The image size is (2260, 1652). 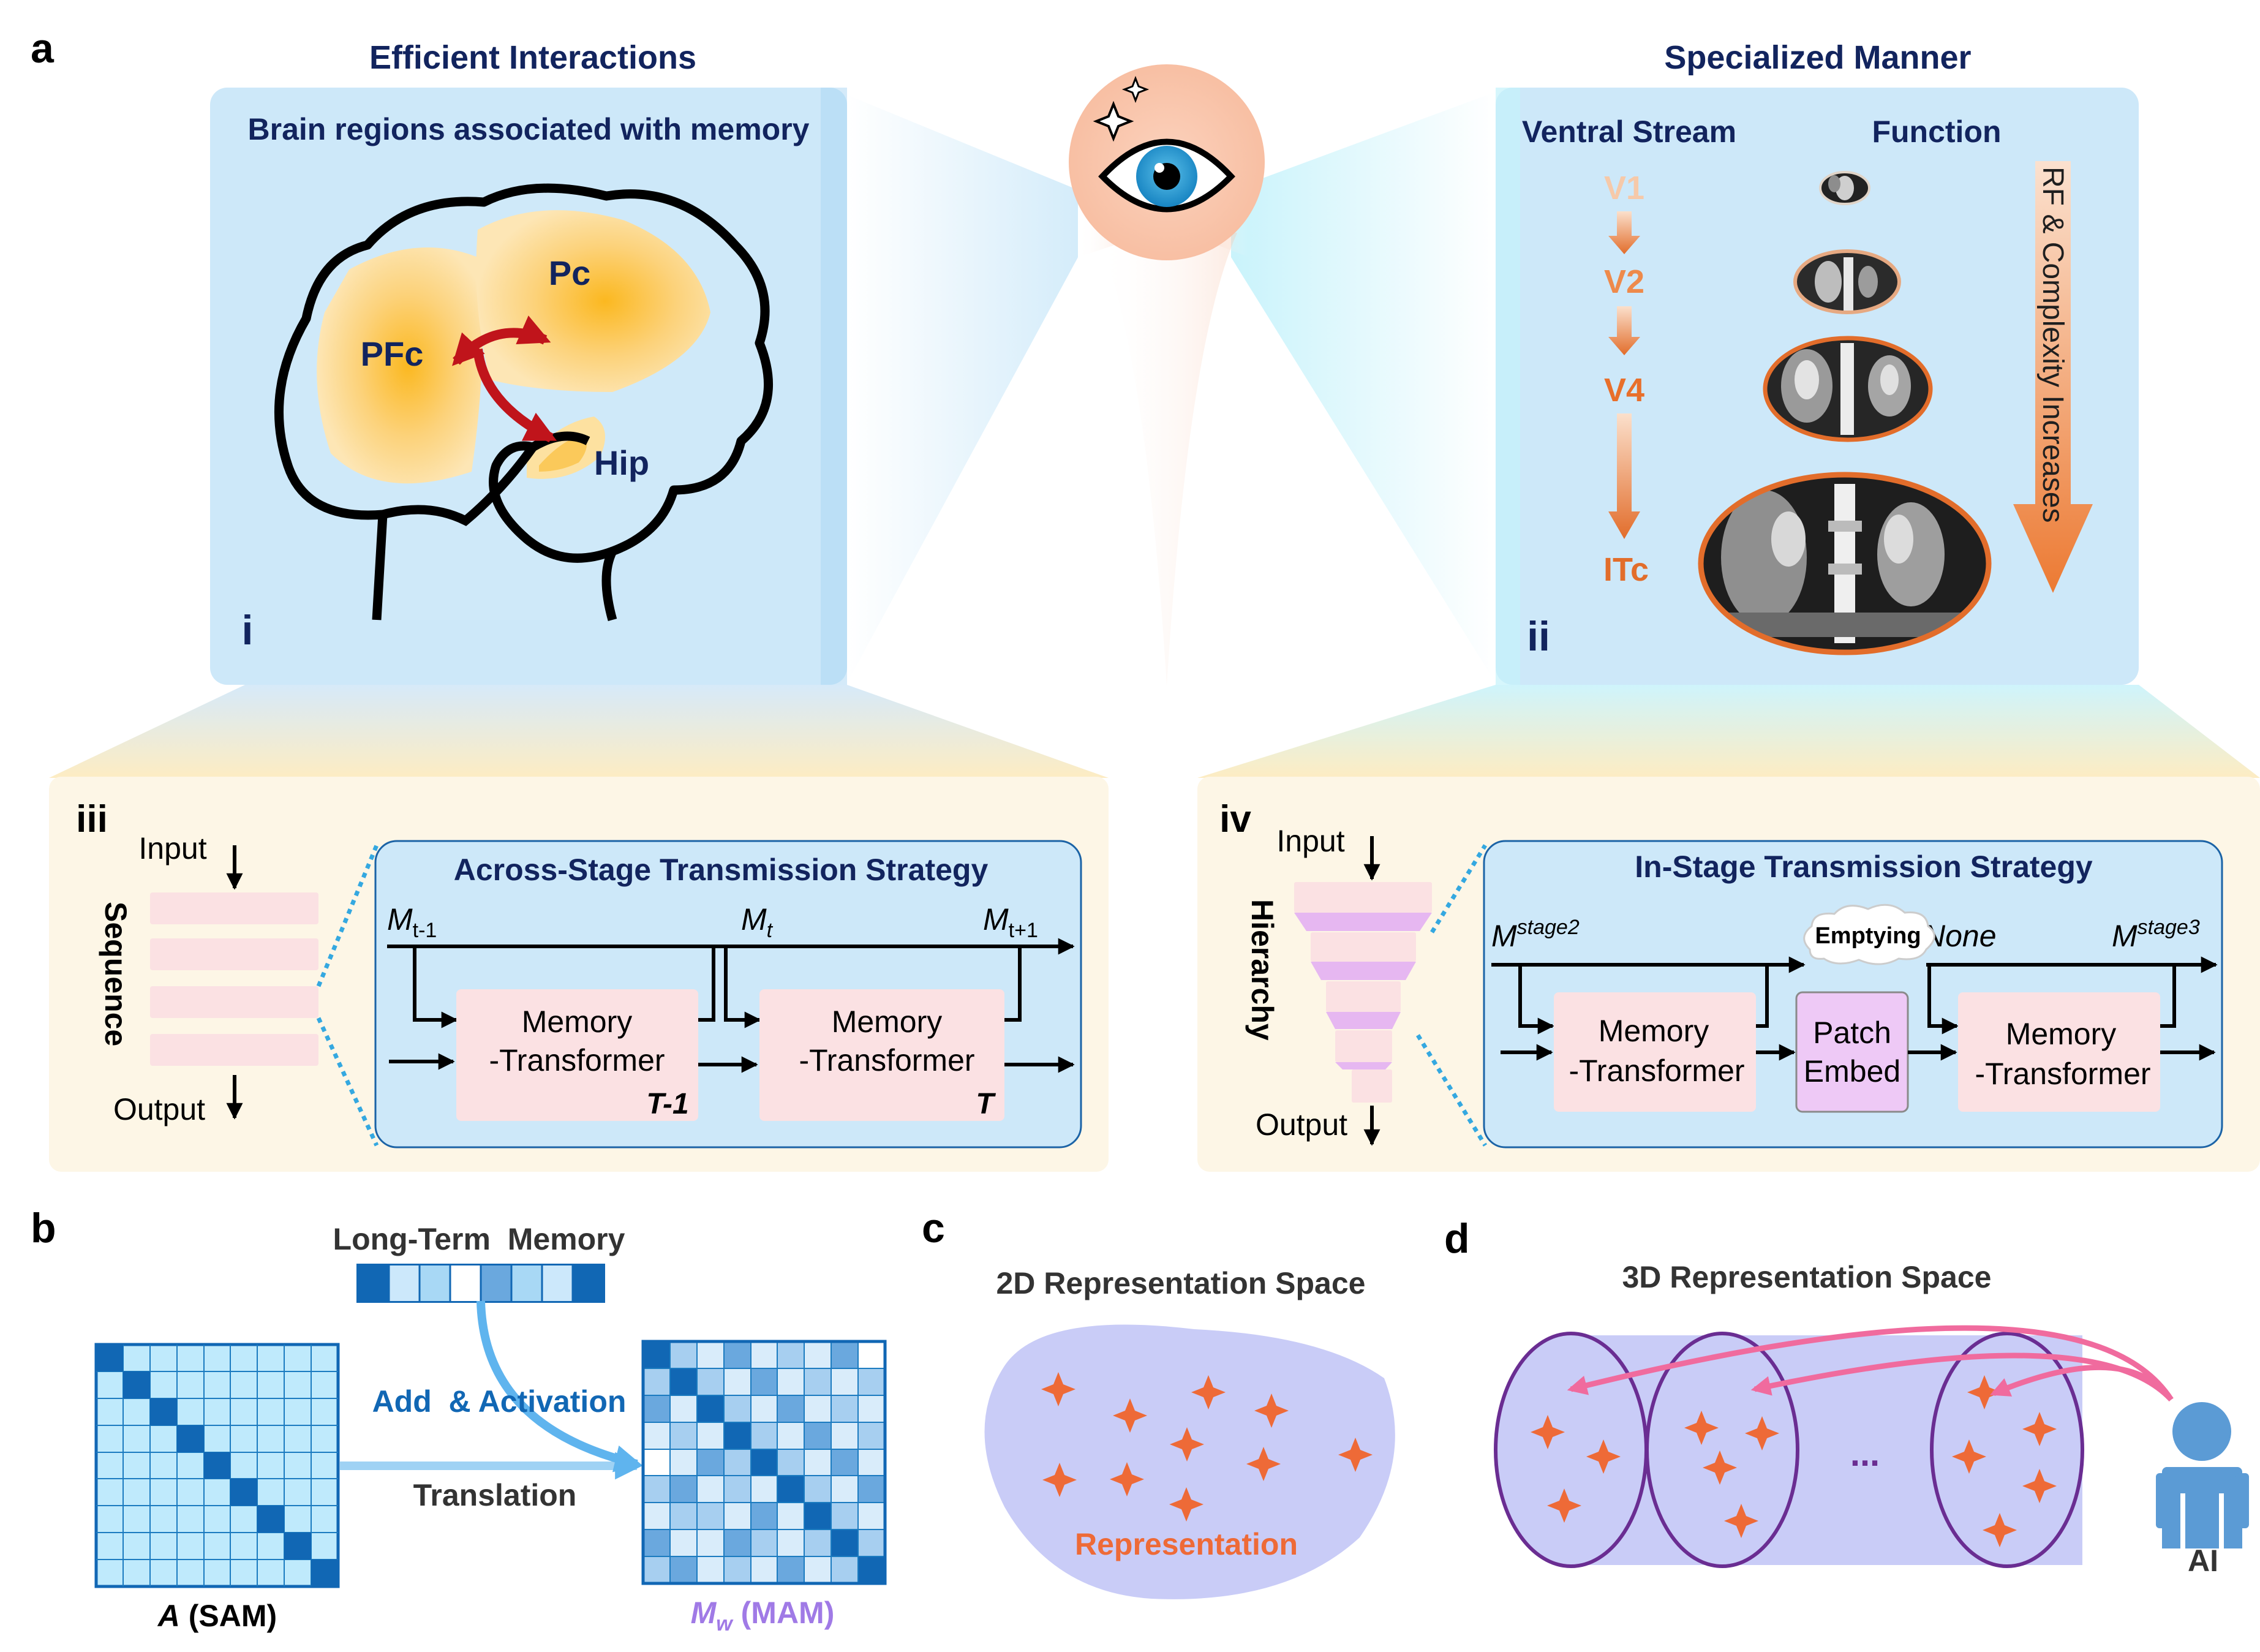 What do you see at coordinates (1186, 1544) in the screenshot?
I see `c-representation-label: Representation` at bounding box center [1186, 1544].